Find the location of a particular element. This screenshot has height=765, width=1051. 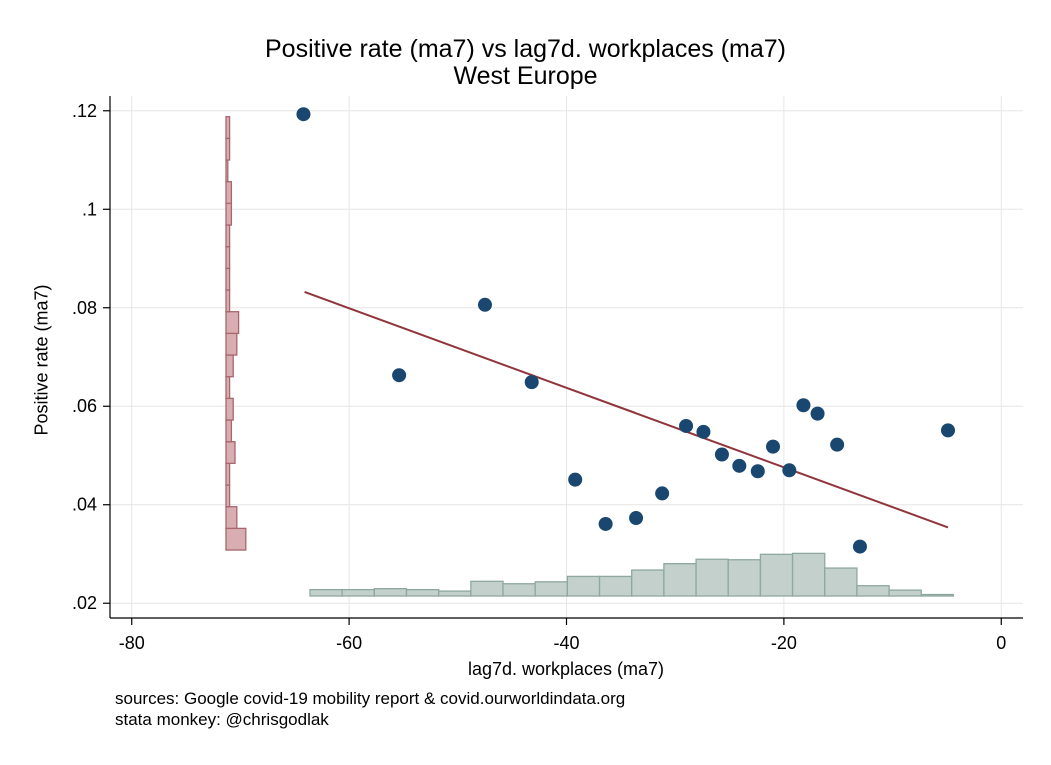

x-tick-label-4: 0 is located at coordinates (1001, 643).